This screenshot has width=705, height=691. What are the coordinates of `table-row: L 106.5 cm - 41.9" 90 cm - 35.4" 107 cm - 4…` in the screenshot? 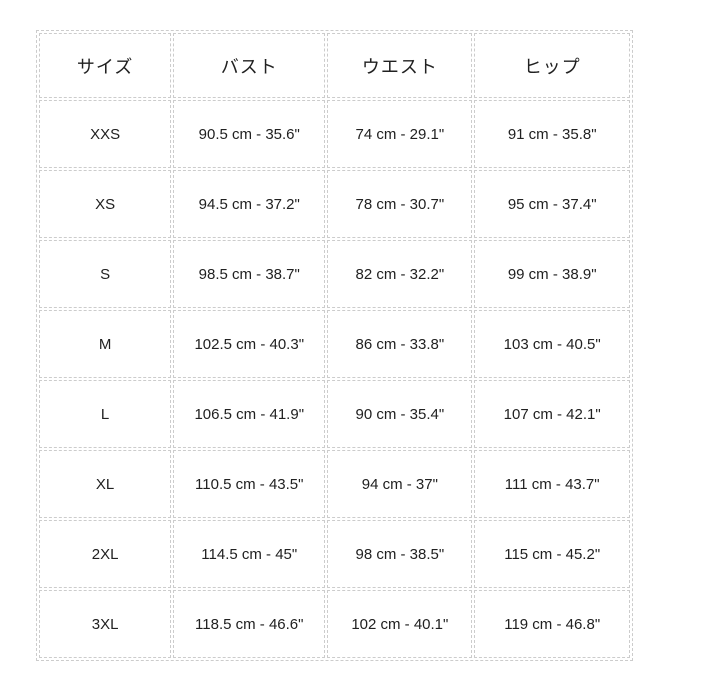 It's located at (334, 414).